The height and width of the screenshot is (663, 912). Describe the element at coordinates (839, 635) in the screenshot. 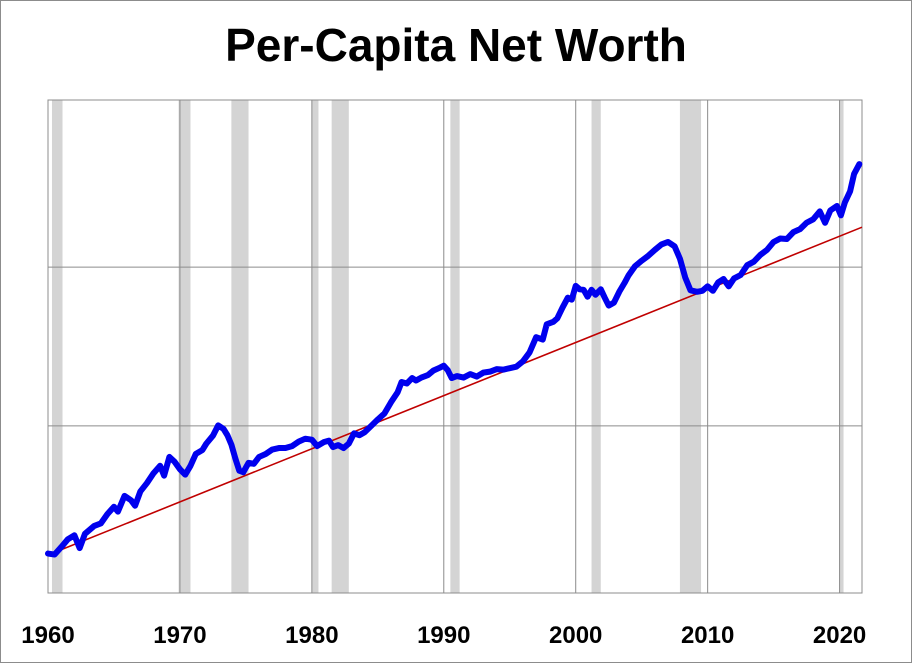

I see `x-tick-label-2020: 2020` at that location.